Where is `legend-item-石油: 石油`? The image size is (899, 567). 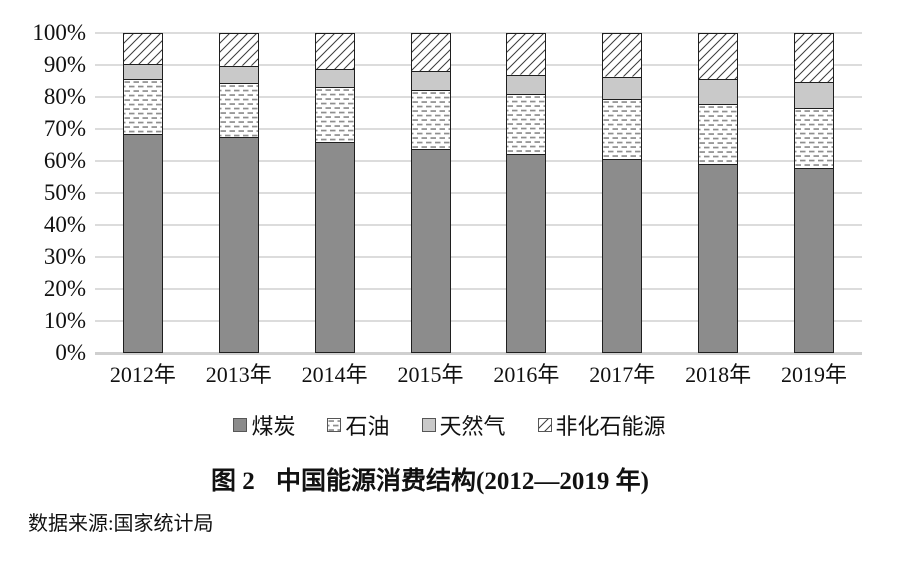
legend-item-石油: 石油 is located at coordinates (358, 425).